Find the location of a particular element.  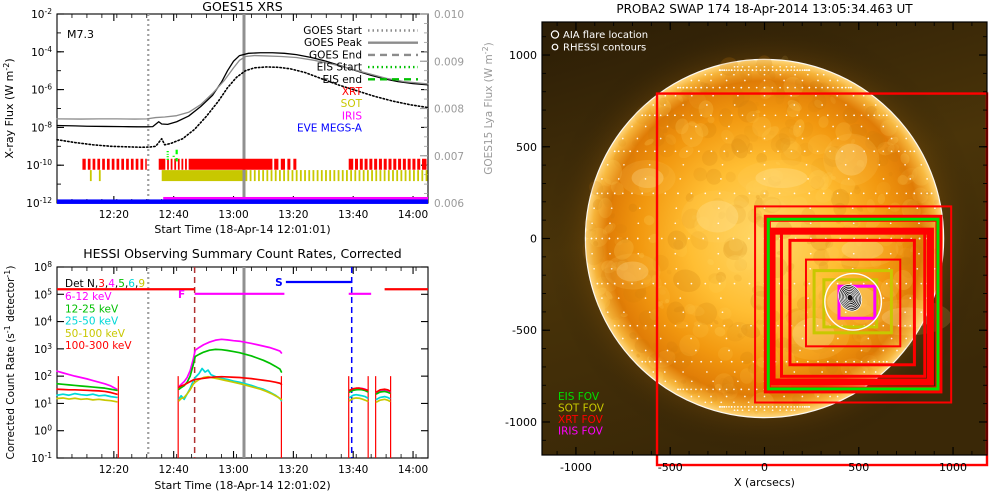

fov-box-eis-fov is located at coordinates (853, 304).